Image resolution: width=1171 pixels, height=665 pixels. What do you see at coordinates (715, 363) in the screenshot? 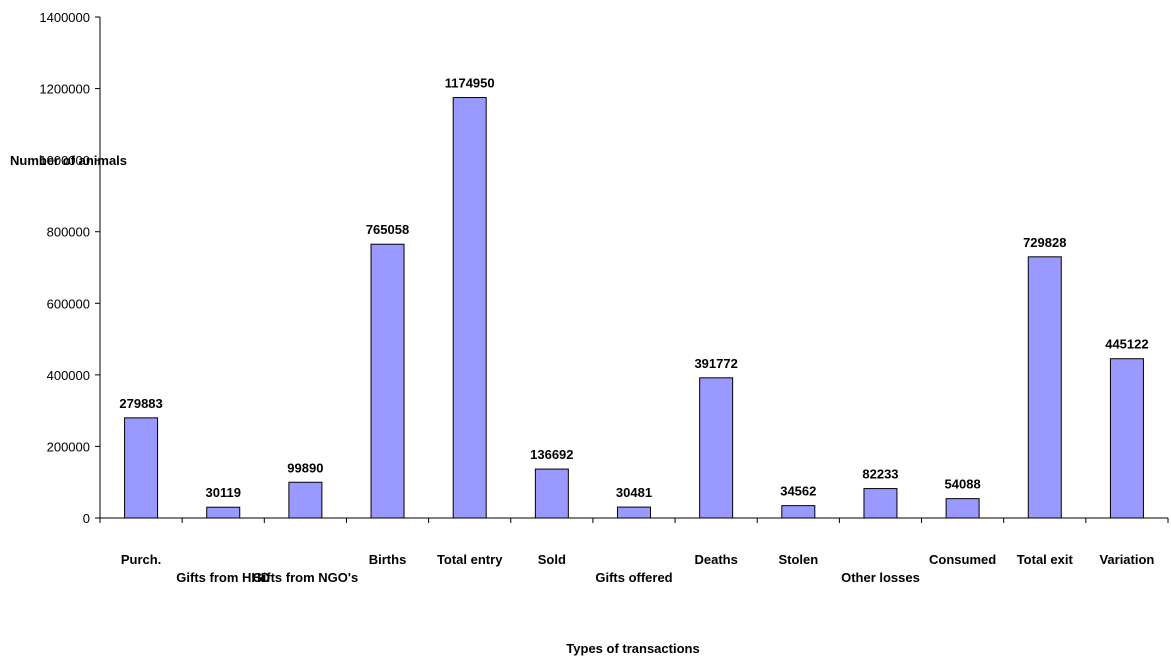
I see `data-label: 391772` at bounding box center [715, 363].